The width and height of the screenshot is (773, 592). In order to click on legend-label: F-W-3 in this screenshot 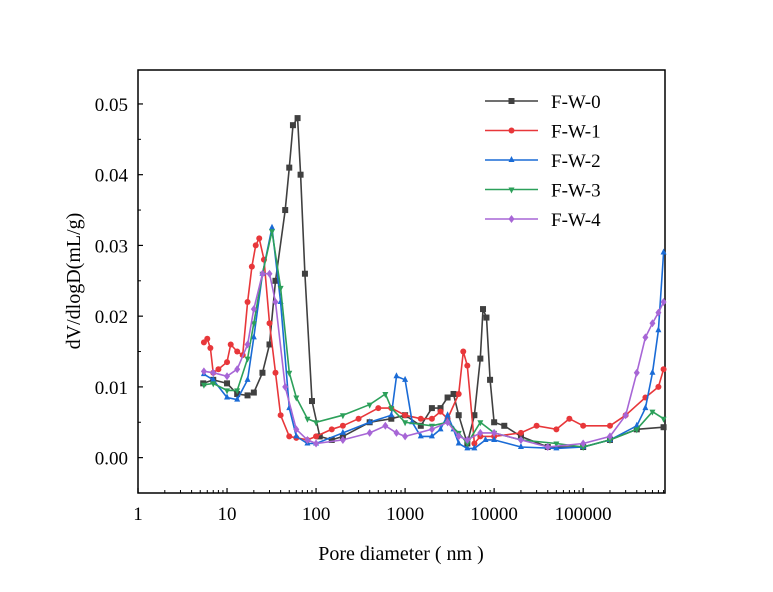, I will do `click(576, 191)`.